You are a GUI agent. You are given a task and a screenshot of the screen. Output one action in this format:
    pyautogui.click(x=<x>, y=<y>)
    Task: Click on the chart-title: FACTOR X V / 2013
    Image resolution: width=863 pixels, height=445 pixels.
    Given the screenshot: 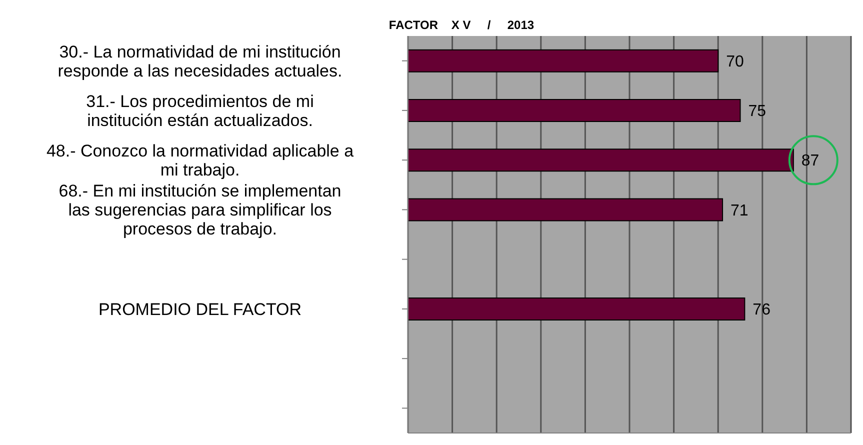 What is the action you would take?
    pyautogui.click(x=462, y=25)
    